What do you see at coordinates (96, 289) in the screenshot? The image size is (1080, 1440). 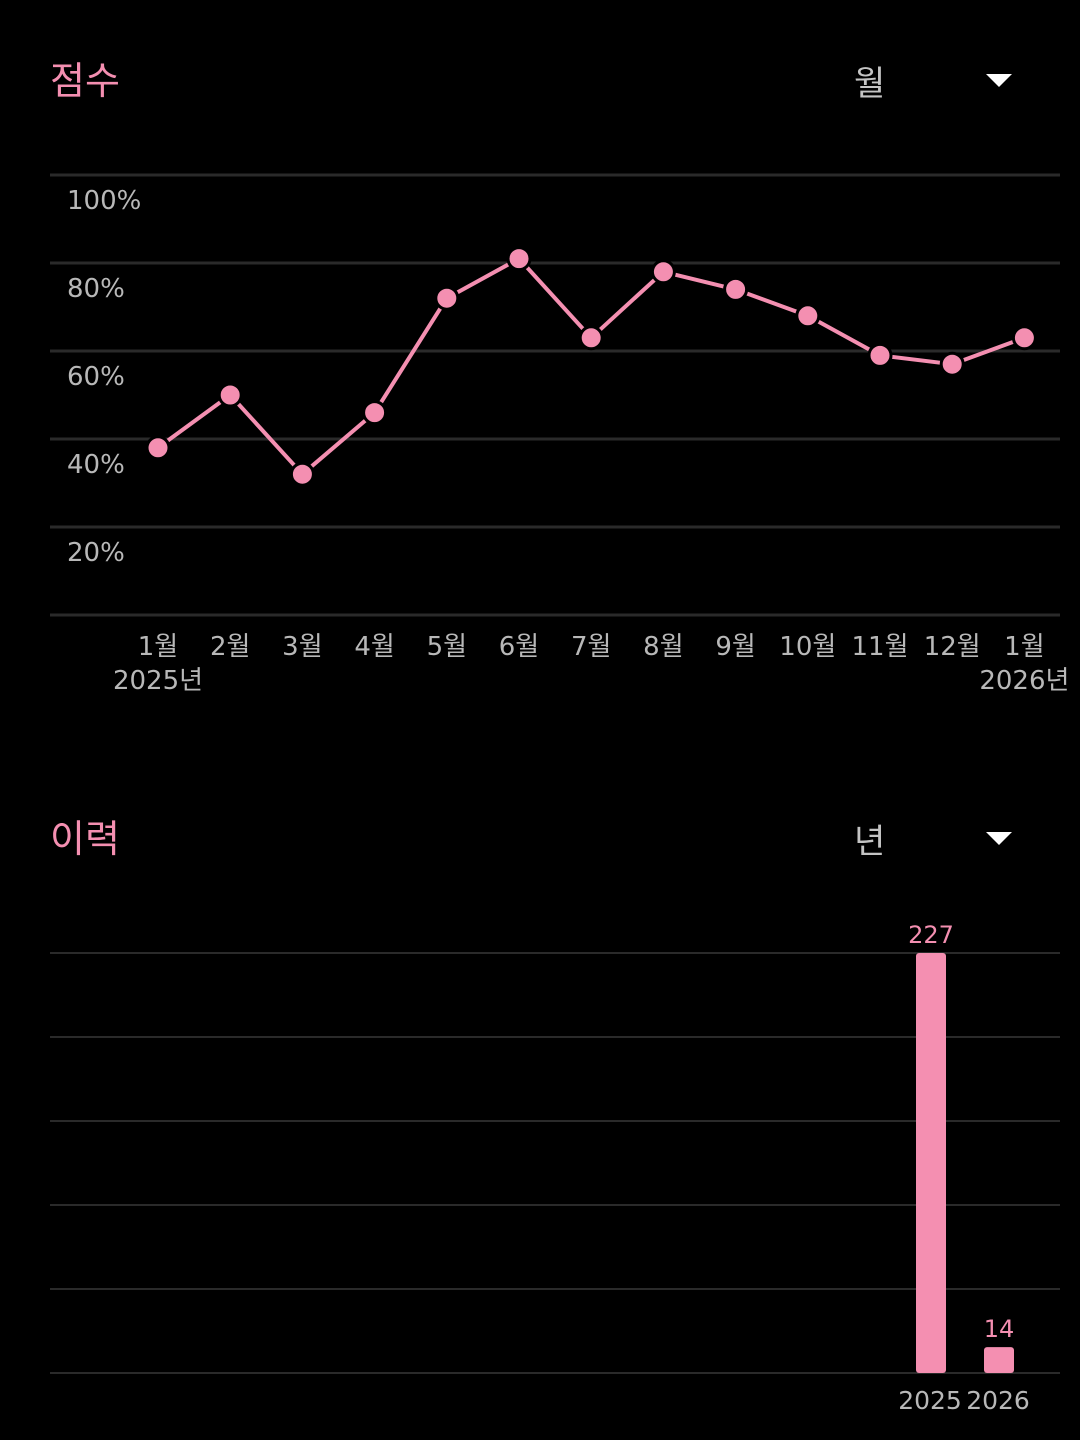 I see `y-tick-label: 80%` at bounding box center [96, 289].